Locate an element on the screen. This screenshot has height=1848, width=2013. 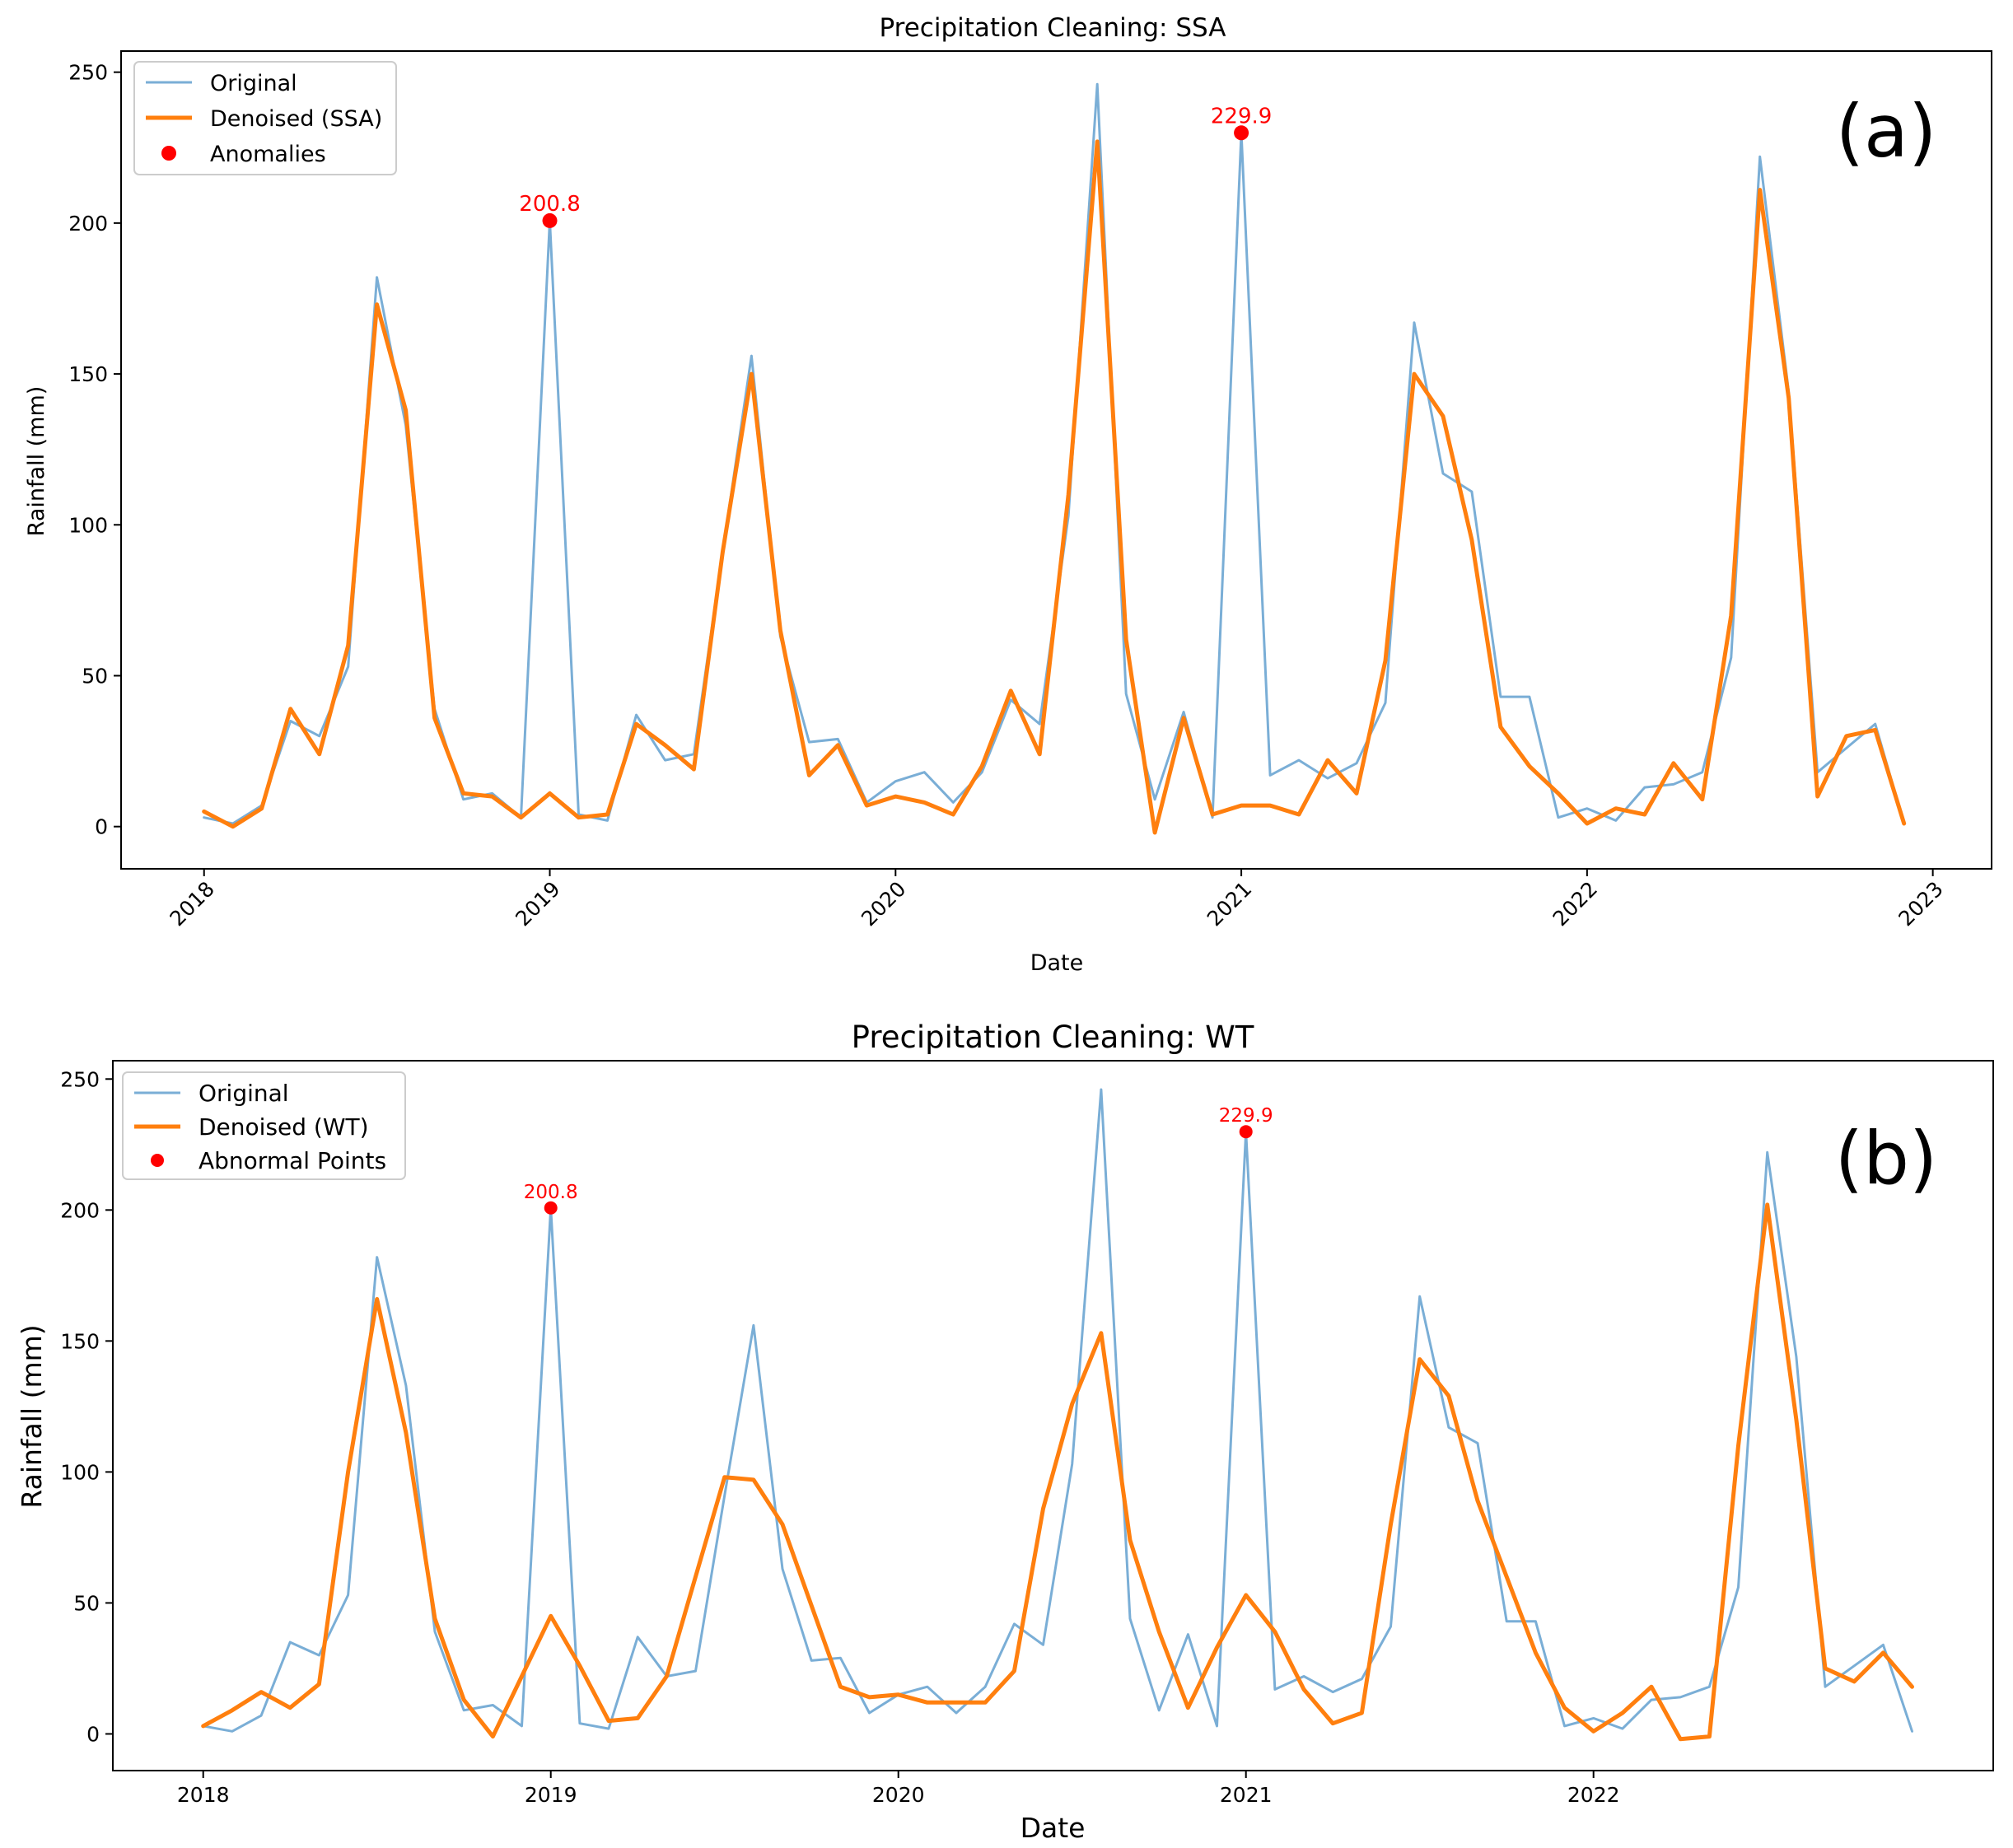
legend-label: Abnormal Points is located at coordinates (292, 1160).